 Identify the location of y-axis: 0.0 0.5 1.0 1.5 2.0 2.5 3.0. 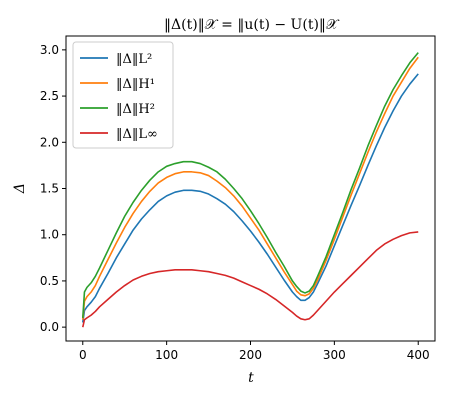
(53, 188).